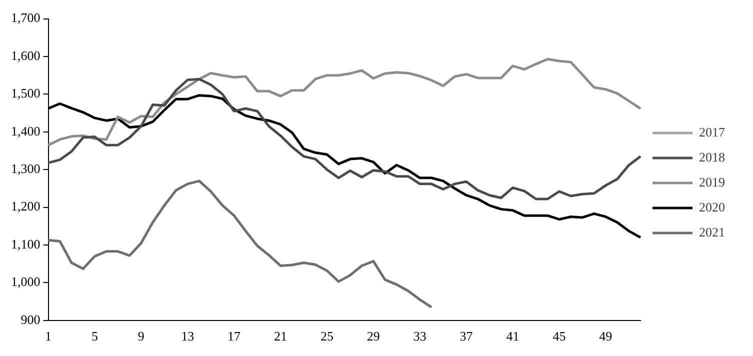 This screenshot has width=753, height=356. Describe the element at coordinates (25, 244) in the screenshot. I see `y-tick-label: 1,100` at that location.